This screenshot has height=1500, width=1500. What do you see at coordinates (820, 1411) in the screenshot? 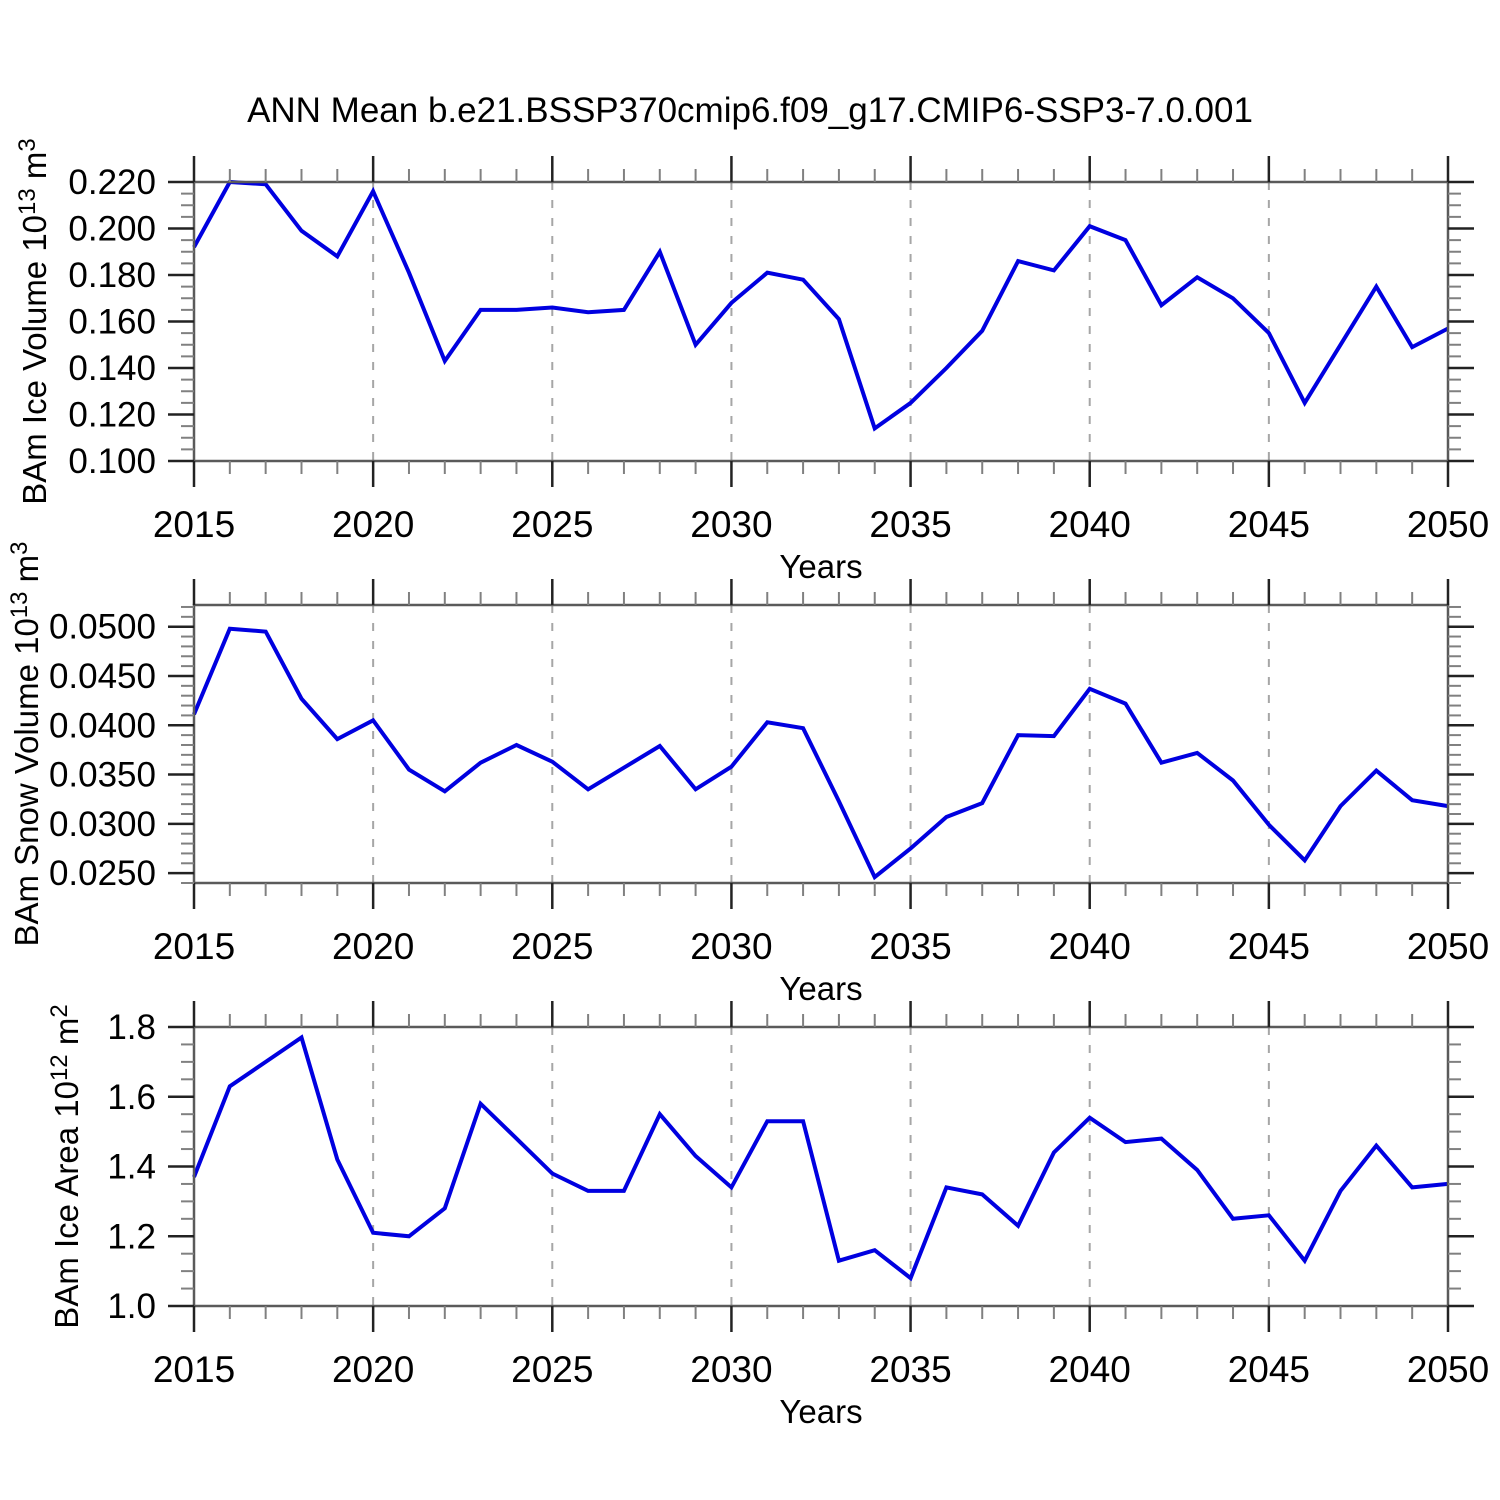
I see `x-axis-title-panel-3: Years` at bounding box center [820, 1411].